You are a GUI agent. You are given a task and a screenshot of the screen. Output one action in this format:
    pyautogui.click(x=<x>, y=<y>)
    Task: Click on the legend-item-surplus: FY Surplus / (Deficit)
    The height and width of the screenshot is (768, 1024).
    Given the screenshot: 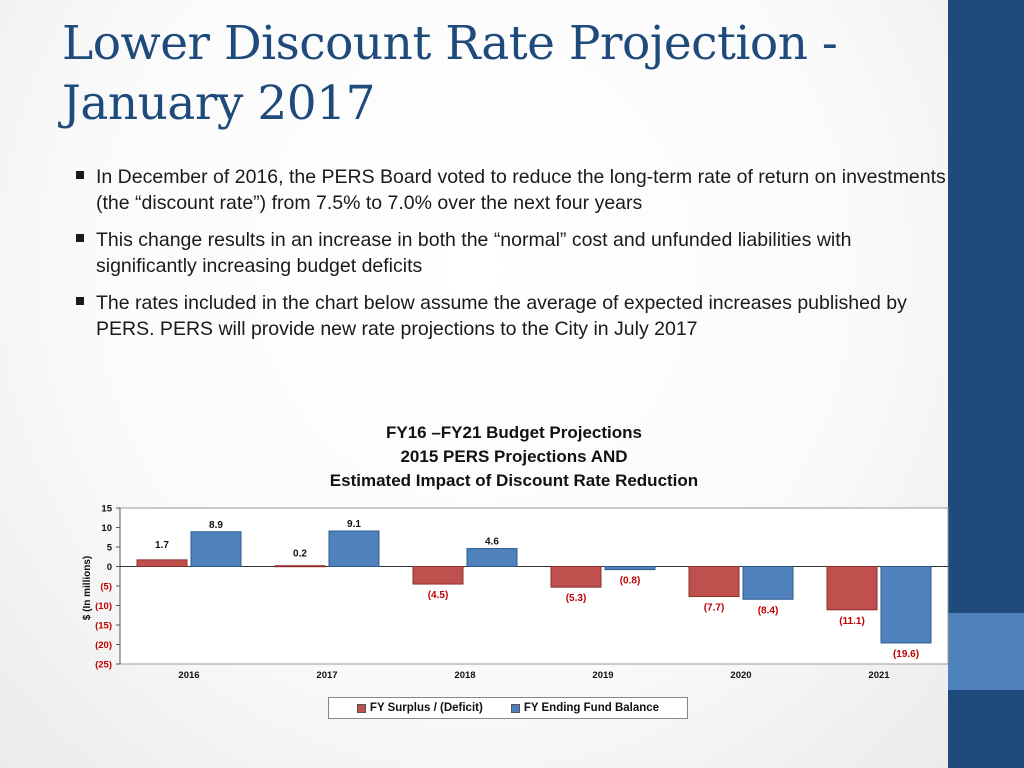 What is the action you would take?
    pyautogui.click(x=419, y=708)
    